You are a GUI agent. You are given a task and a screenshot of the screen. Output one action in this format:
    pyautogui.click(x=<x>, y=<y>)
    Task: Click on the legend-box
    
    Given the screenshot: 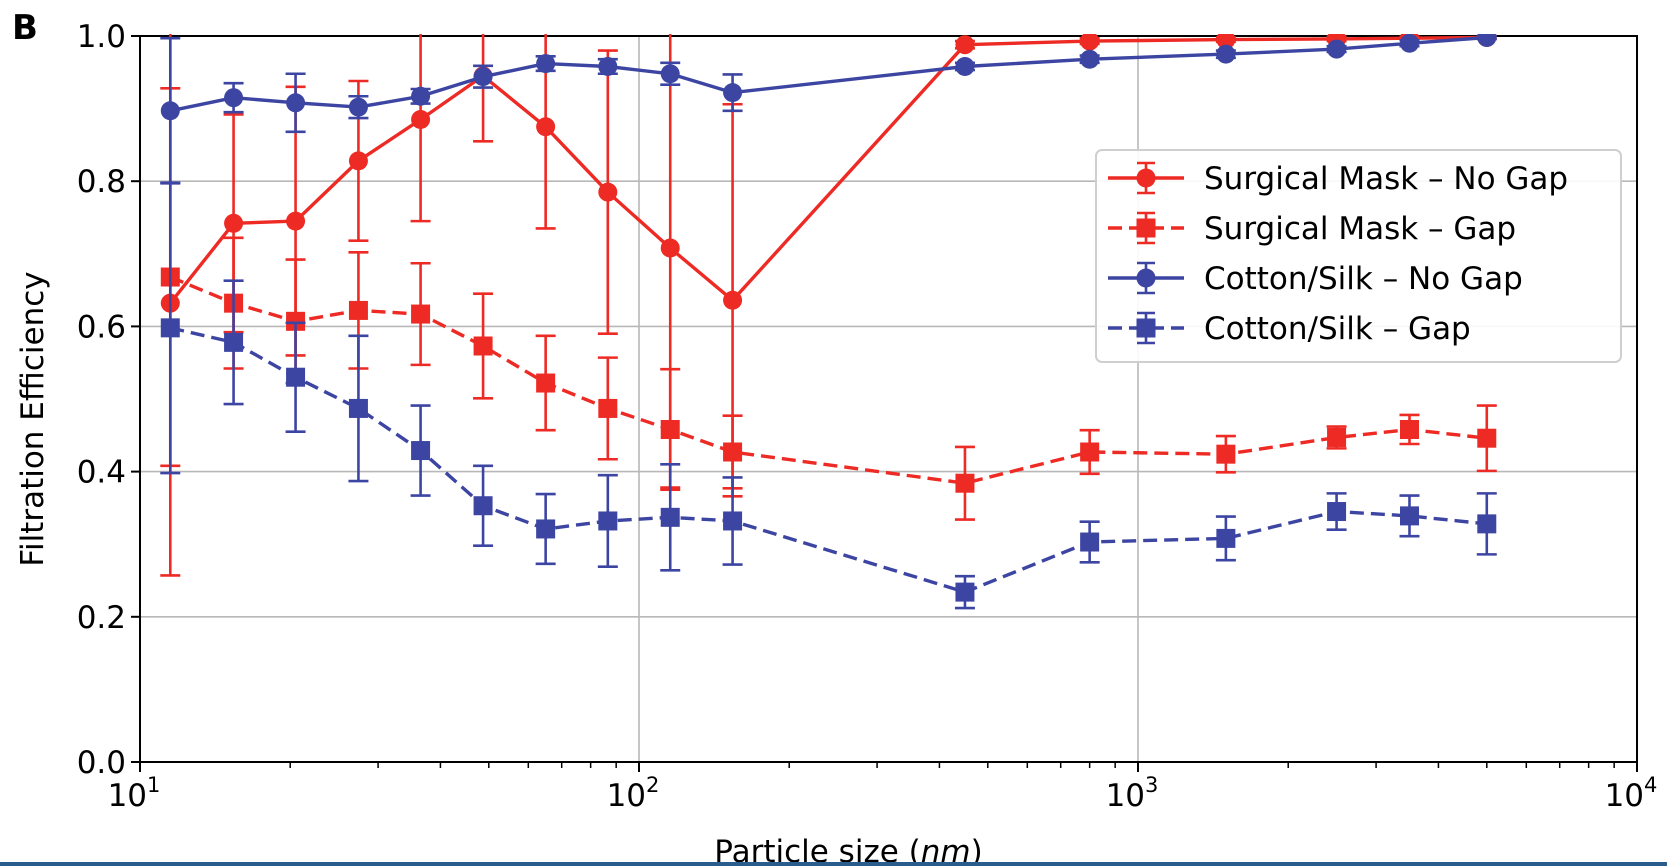 What is the action you would take?
    pyautogui.click(x=1358, y=256)
    